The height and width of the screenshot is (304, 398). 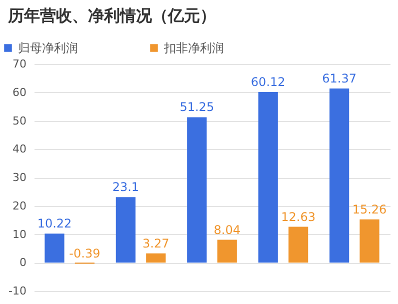 I want to click on legend-label: 扣非净利润, so click(x=193, y=48).